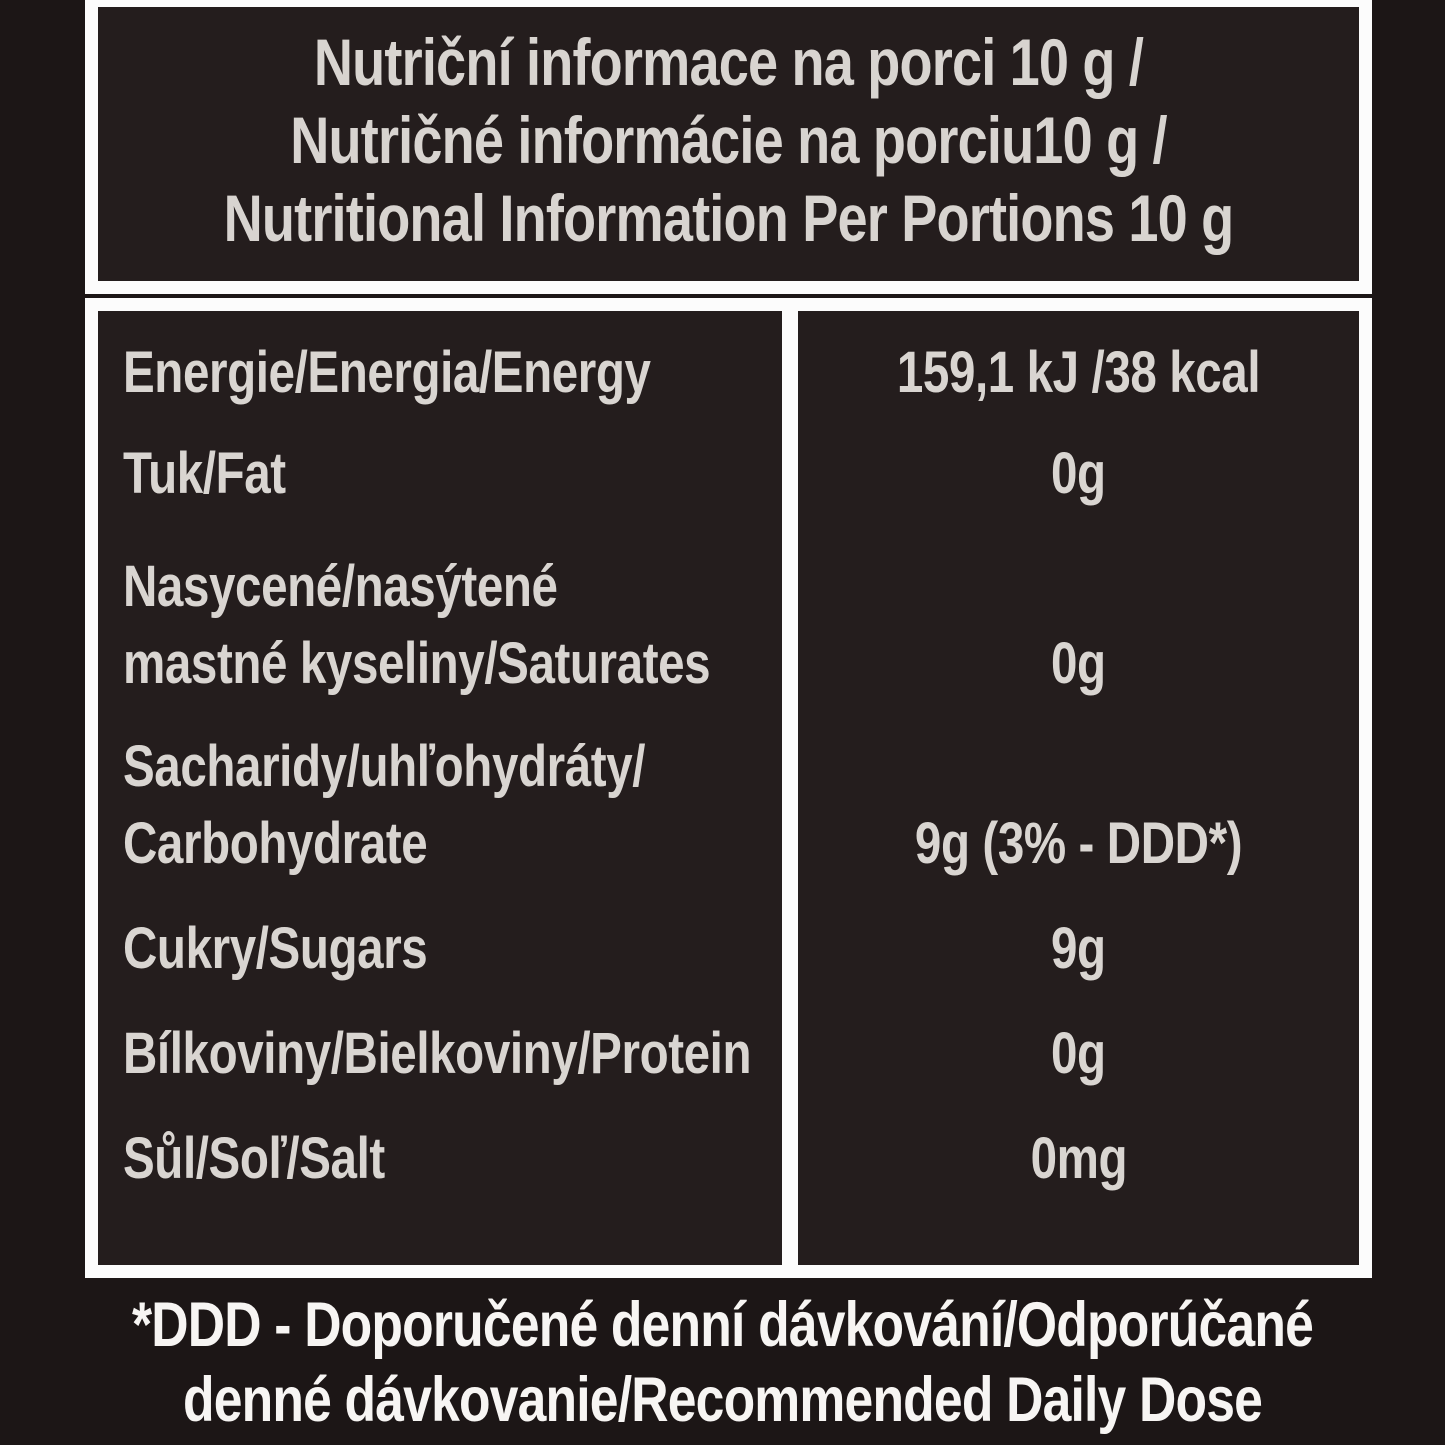  I want to click on nutrient-label: Energie/Energia/Energy, so click(440, 372).